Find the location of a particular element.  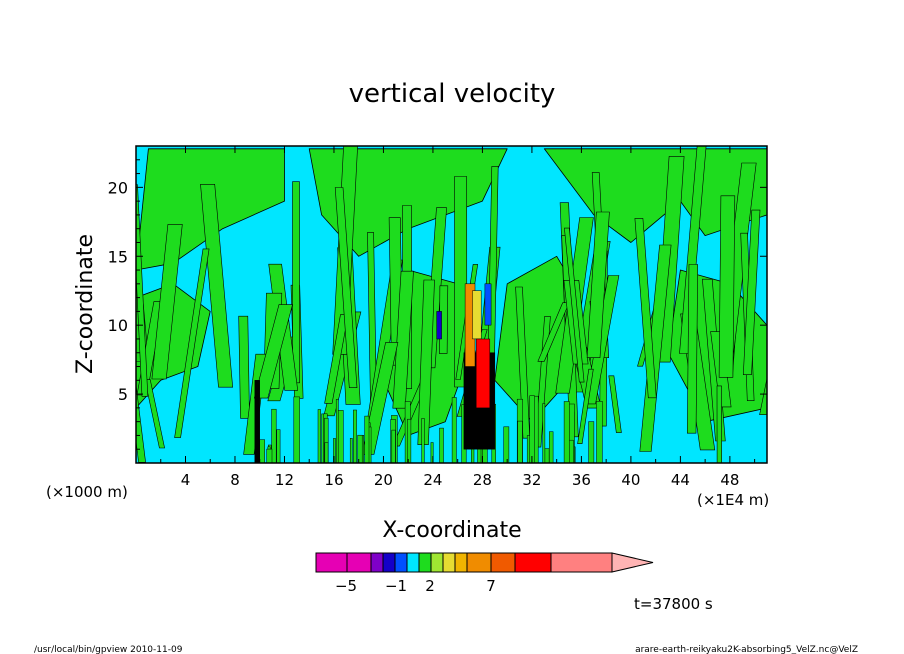

x-tick-label: 8 is located at coordinates (235, 480).